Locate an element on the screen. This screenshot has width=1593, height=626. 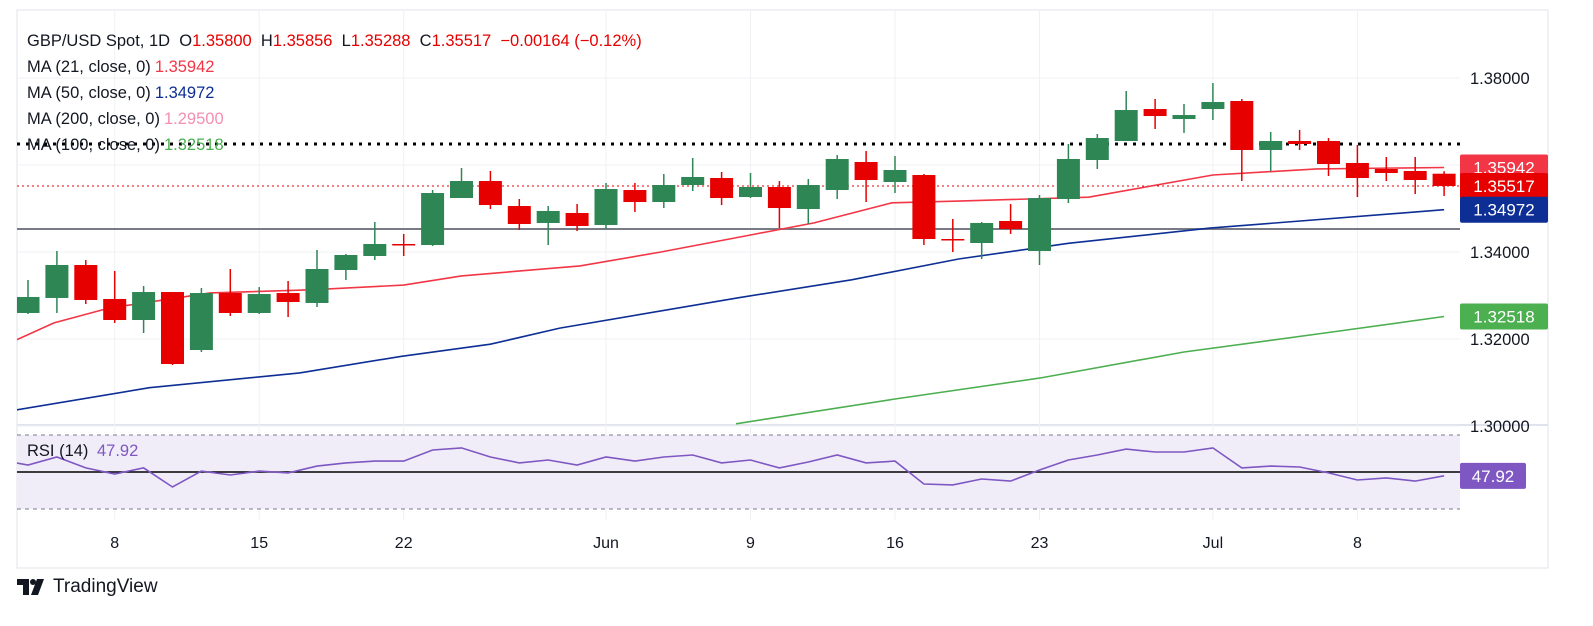
open-value: 1.35800 is located at coordinates (222, 41).